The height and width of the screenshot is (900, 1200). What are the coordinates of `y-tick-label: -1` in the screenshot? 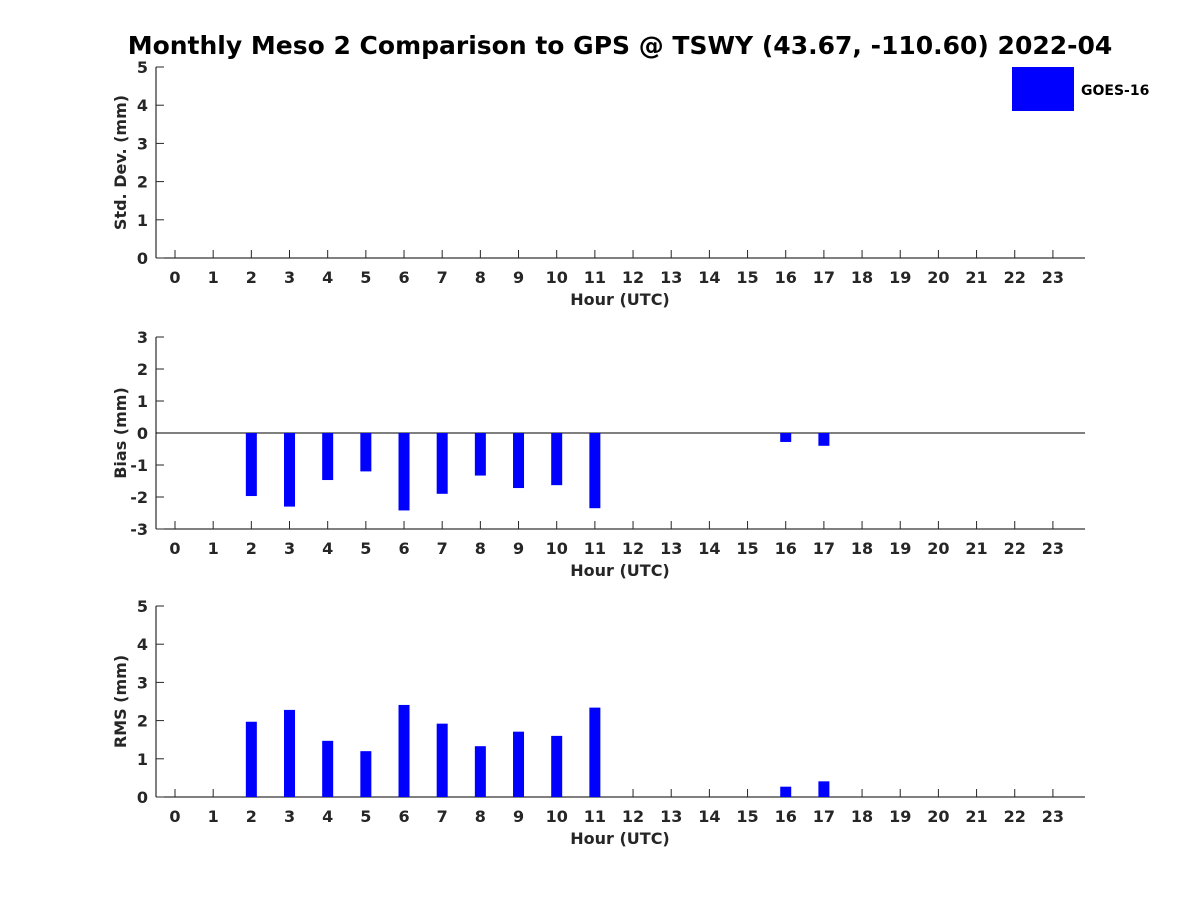 It's located at (139, 465).